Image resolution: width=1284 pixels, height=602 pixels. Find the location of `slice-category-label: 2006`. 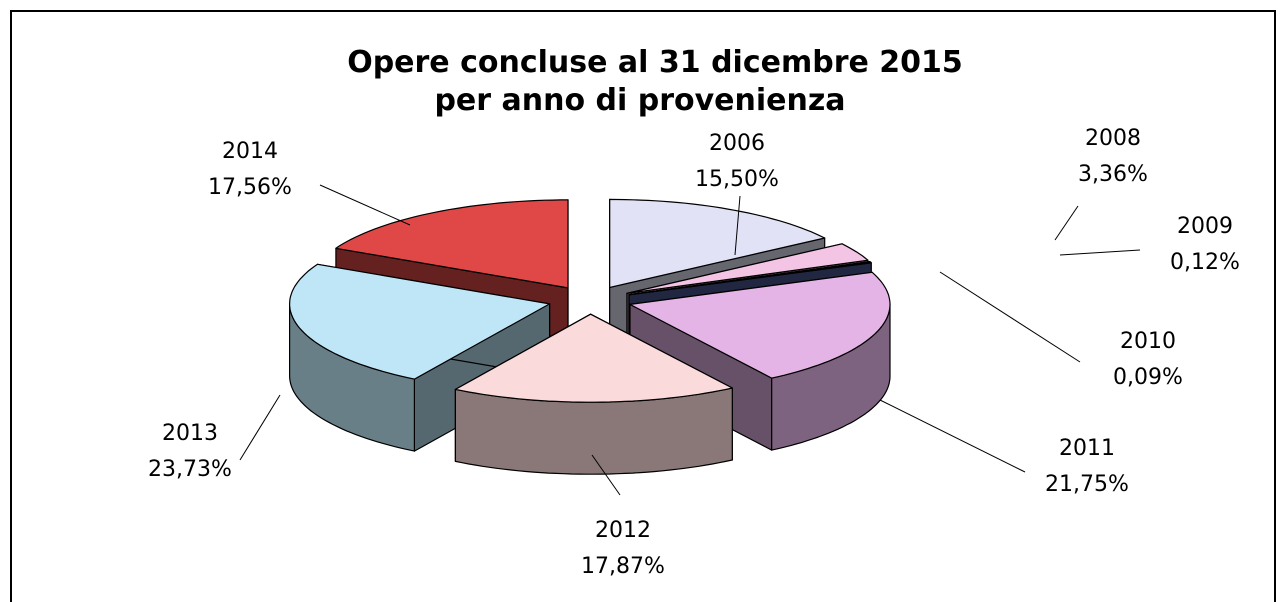

slice-category-label: 2006 is located at coordinates (737, 143).